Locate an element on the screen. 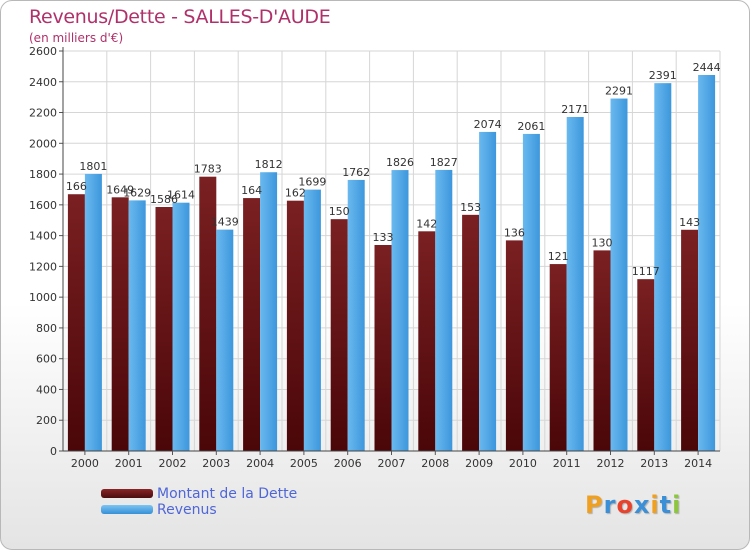 The image size is (750, 550). value-label-revenus: 1629 is located at coordinates (137, 192).